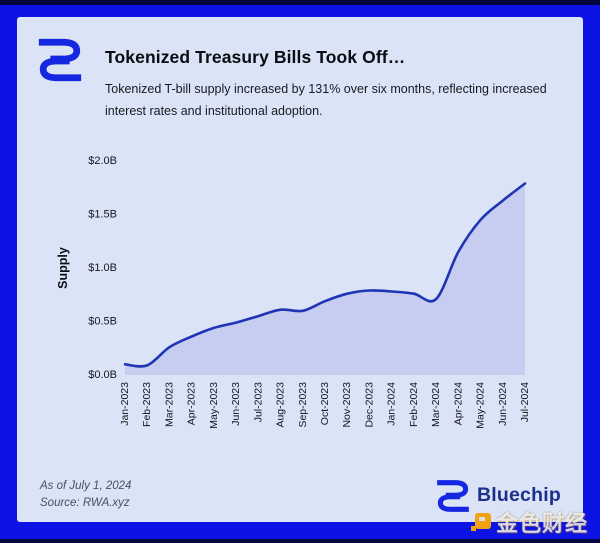 The width and height of the screenshot is (600, 543). Describe the element at coordinates (125, 404) in the screenshot. I see `x-tick-label: Jan-2023` at that location.